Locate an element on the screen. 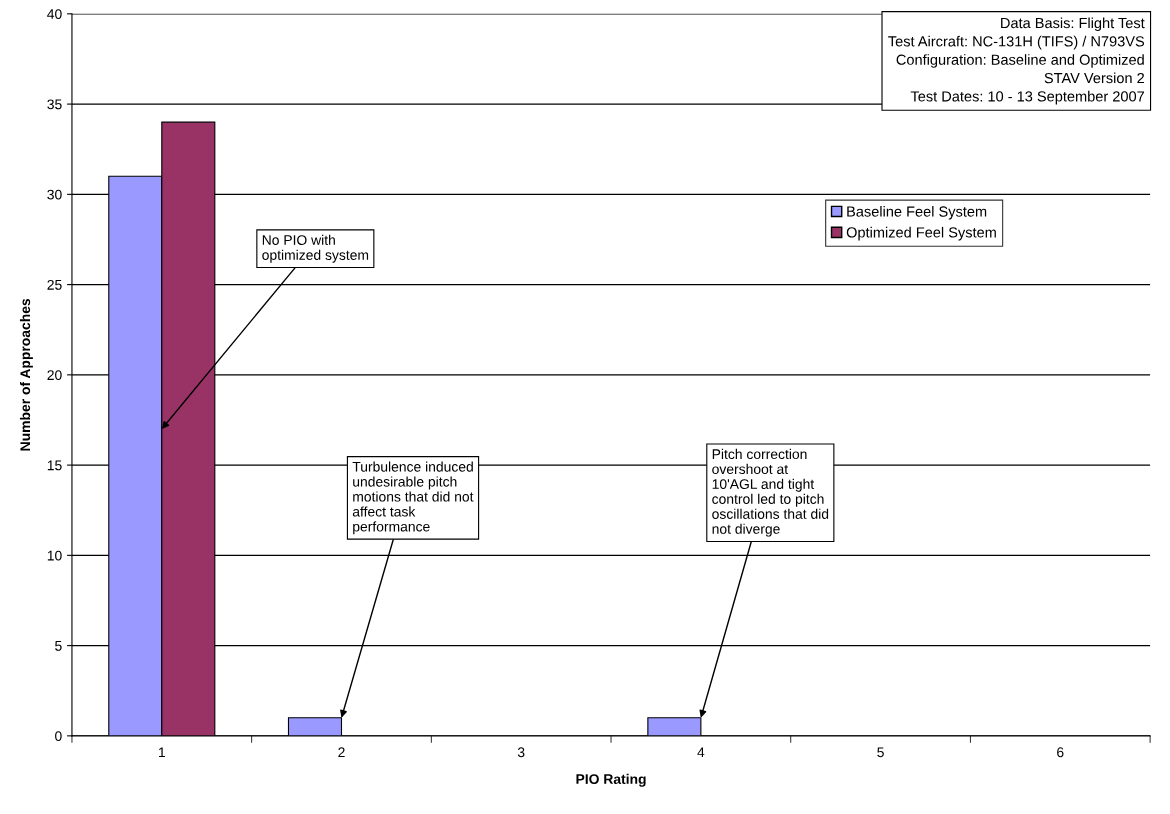  x-axis-title: PIO Rating is located at coordinates (611, 780).